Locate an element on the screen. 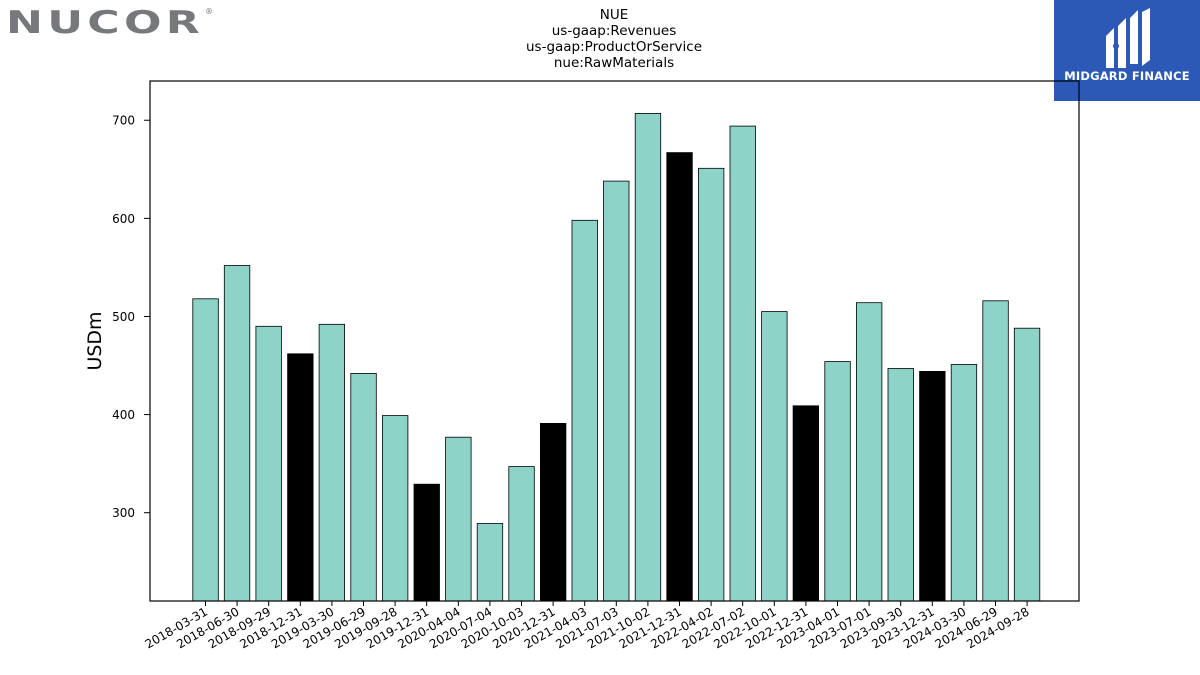 The height and width of the screenshot is (675, 1200). nucor-logo-text: NUCOR is located at coordinates (105, 21).